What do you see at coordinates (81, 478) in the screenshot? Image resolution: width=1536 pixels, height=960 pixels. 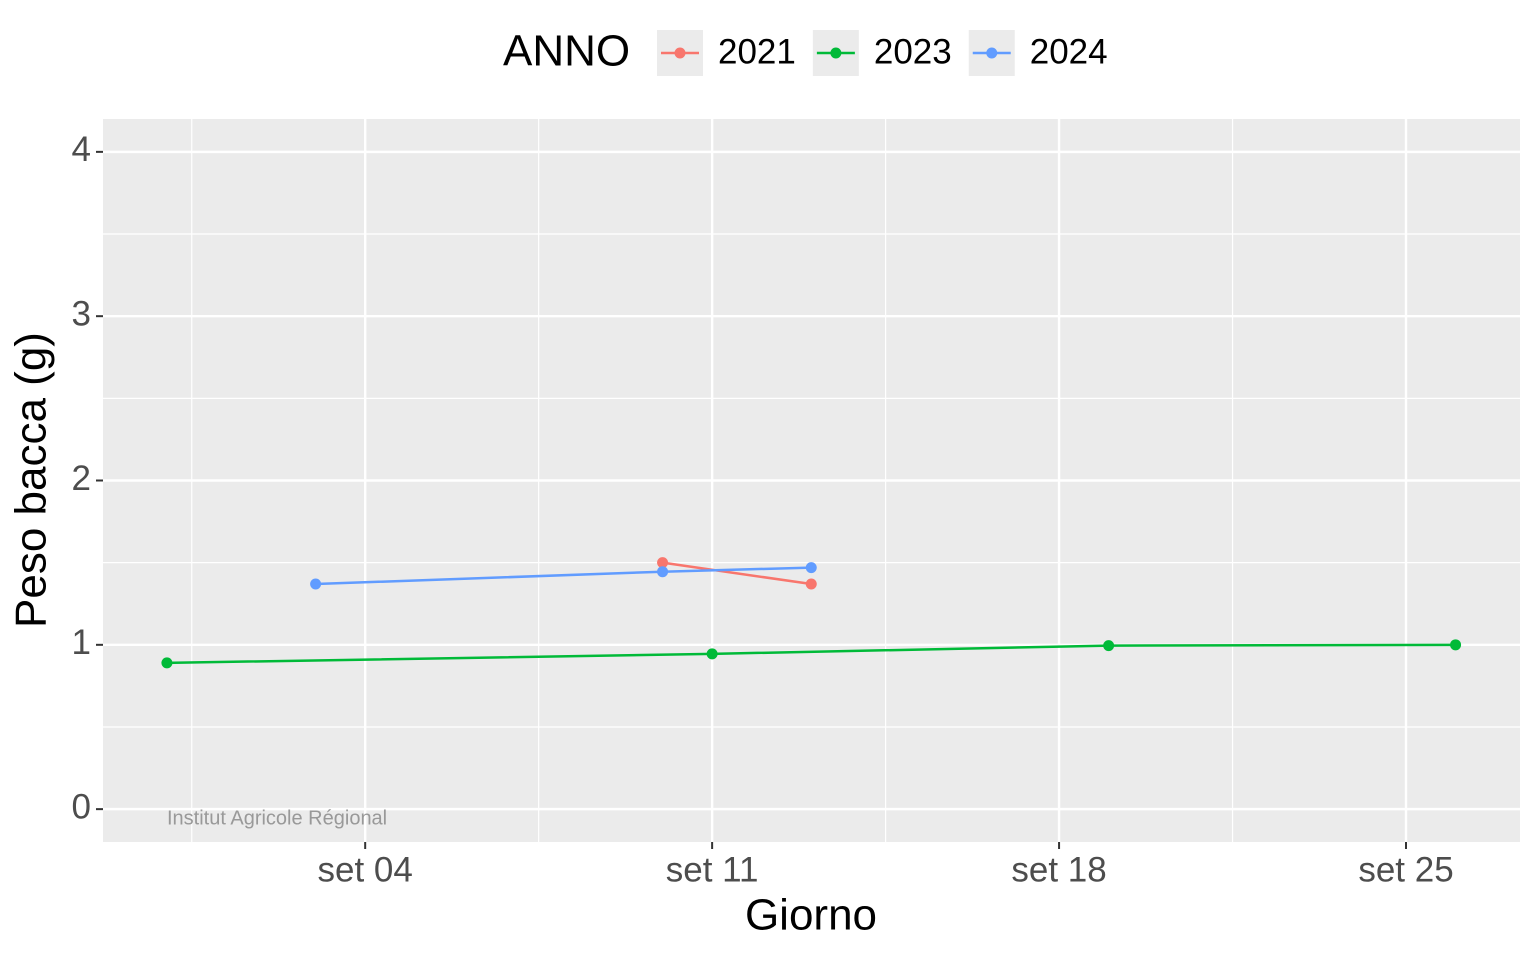 I see `y-tick-label: 2` at bounding box center [81, 478].